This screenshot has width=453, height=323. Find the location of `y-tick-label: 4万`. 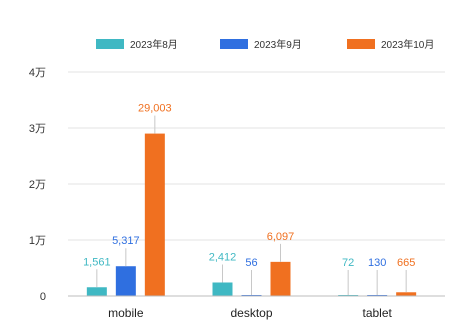

y-tick-label: 4万 is located at coordinates (37, 73).